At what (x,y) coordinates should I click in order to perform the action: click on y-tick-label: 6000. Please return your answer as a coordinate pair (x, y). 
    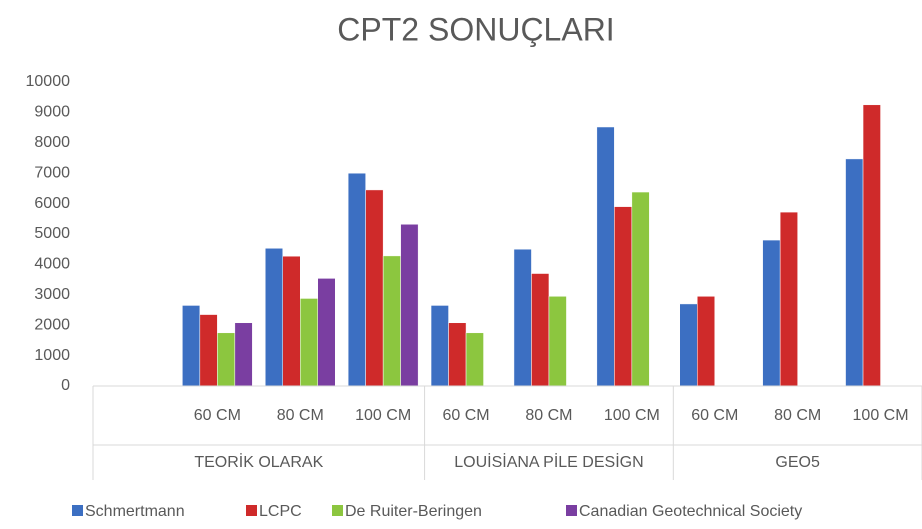
    Looking at the image, I should click on (52, 203).